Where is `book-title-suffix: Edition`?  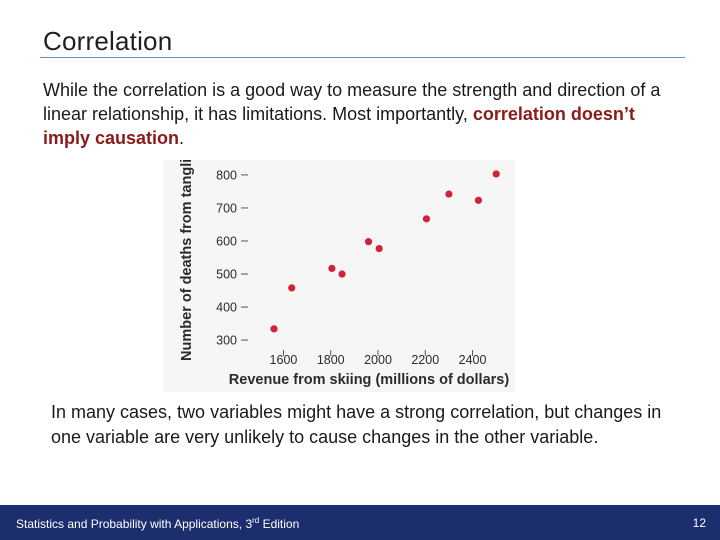 book-title-suffix: Edition is located at coordinates (279, 524).